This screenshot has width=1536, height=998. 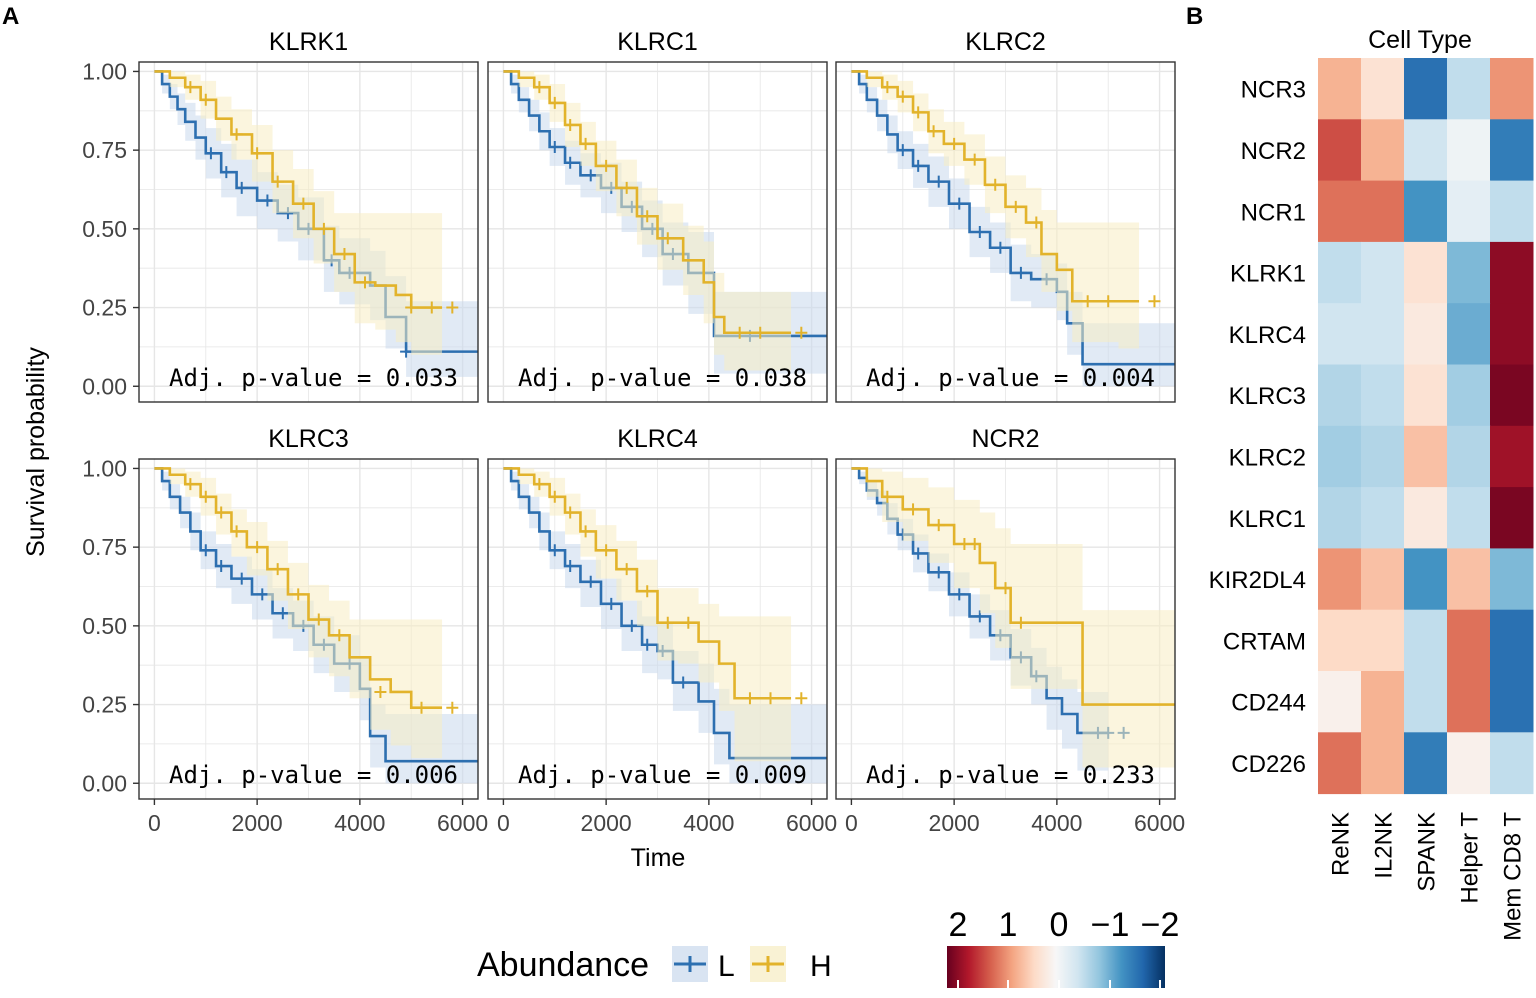 I want to click on heatmap-row-label: CD244, so click(x=1268, y=703).